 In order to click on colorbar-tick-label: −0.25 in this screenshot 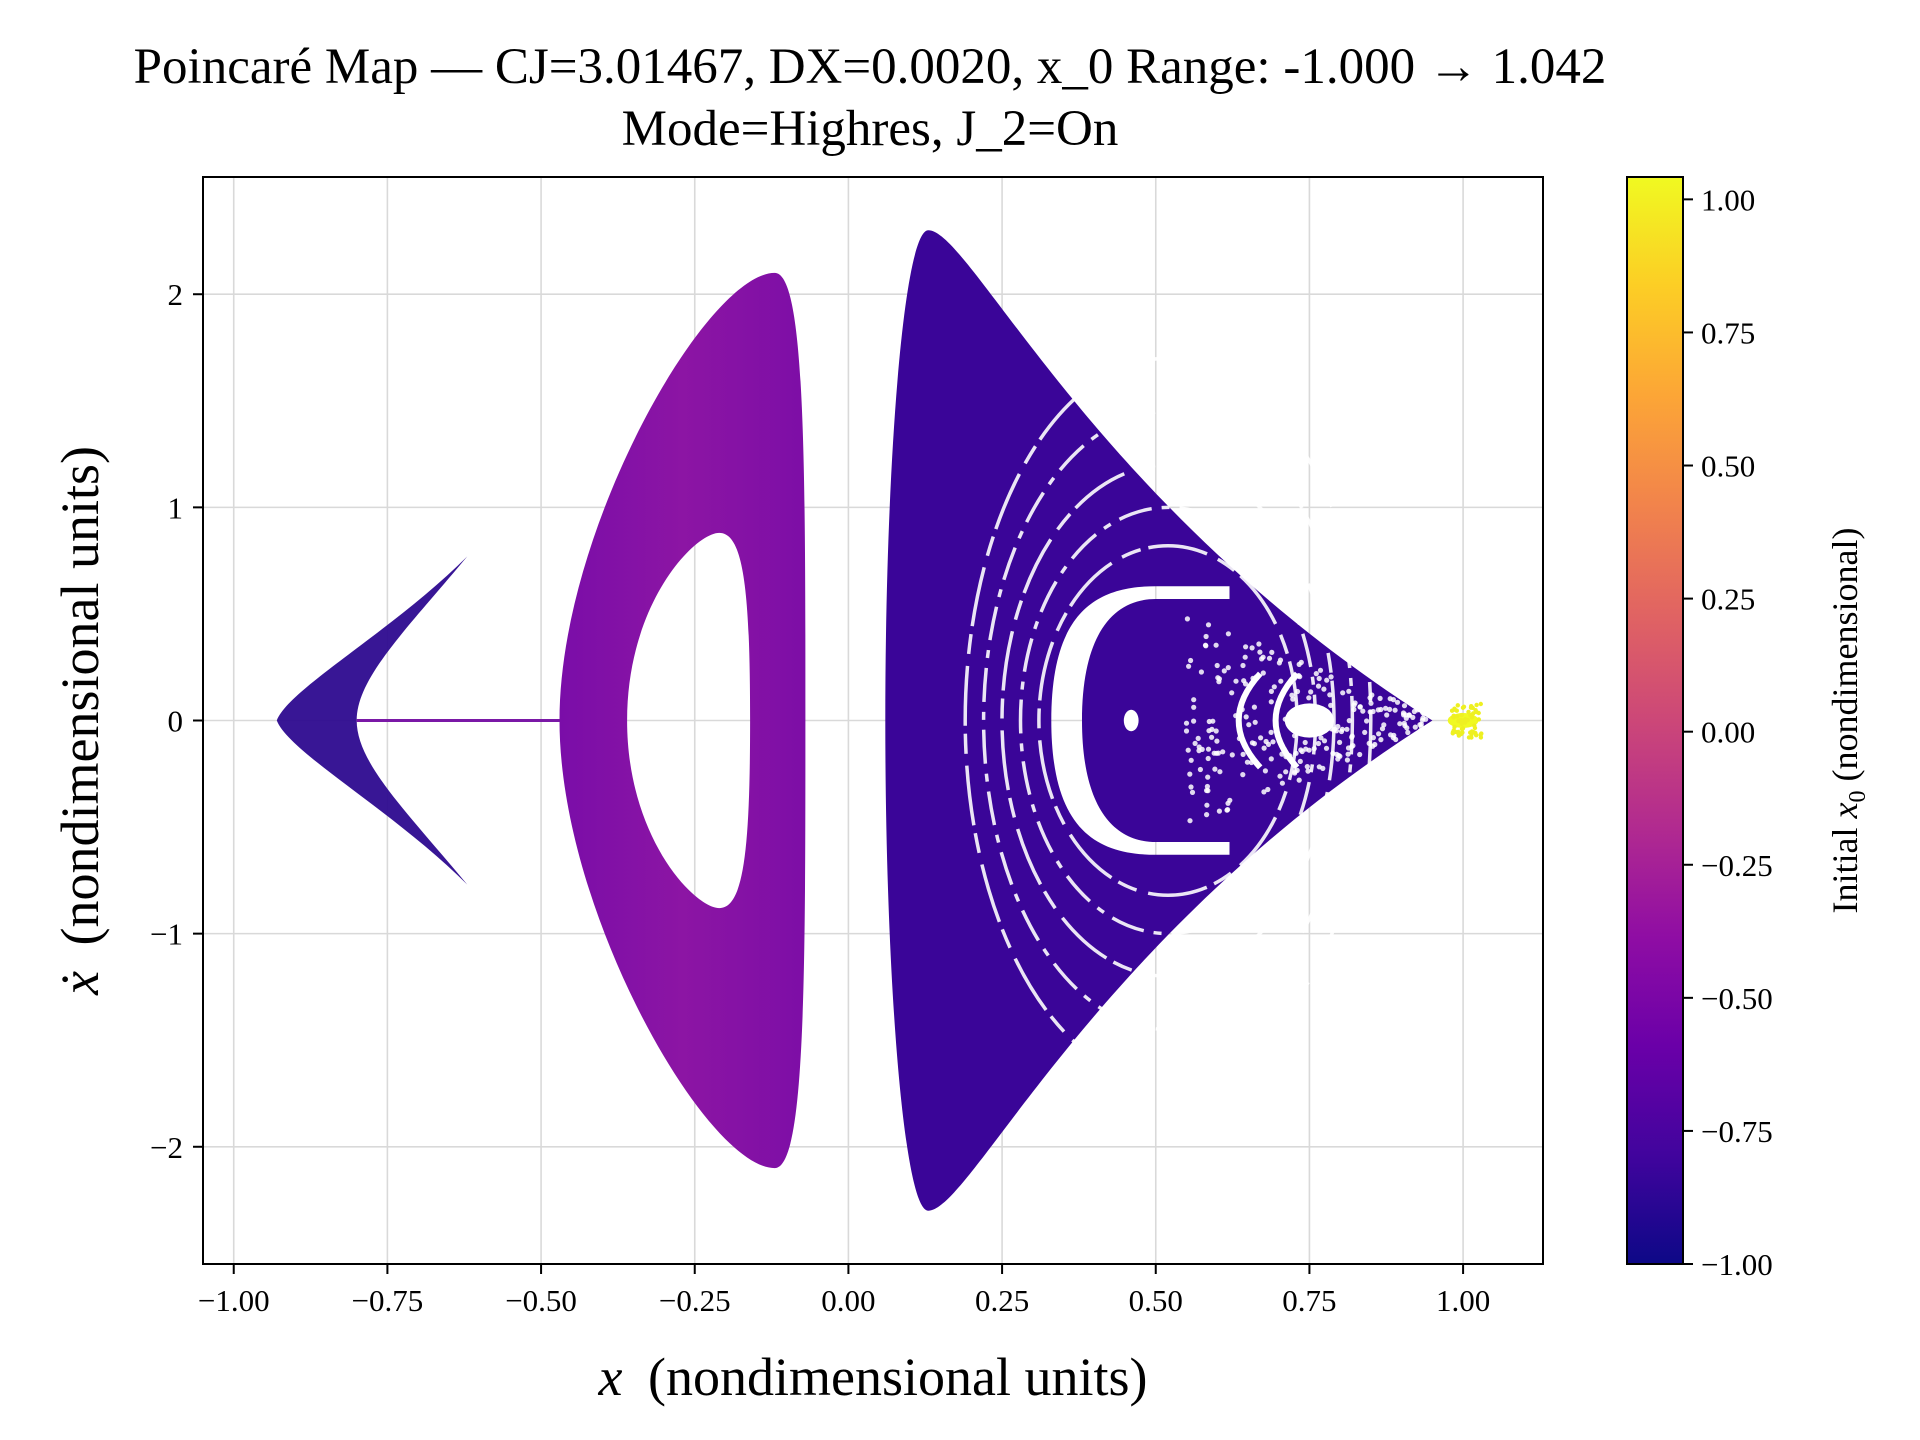, I will do `click(1737, 865)`.